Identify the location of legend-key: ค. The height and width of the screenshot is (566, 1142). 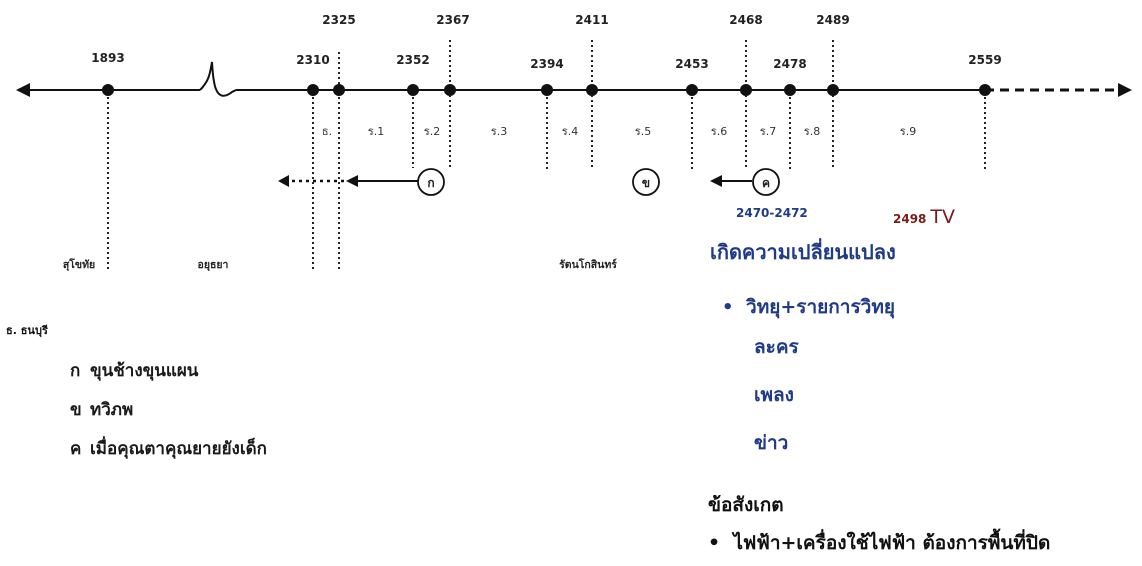
(76, 449).